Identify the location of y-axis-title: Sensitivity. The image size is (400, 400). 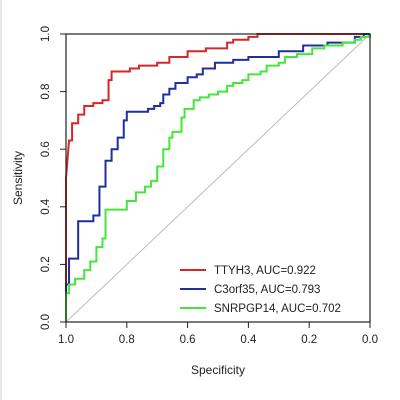
(18, 178).